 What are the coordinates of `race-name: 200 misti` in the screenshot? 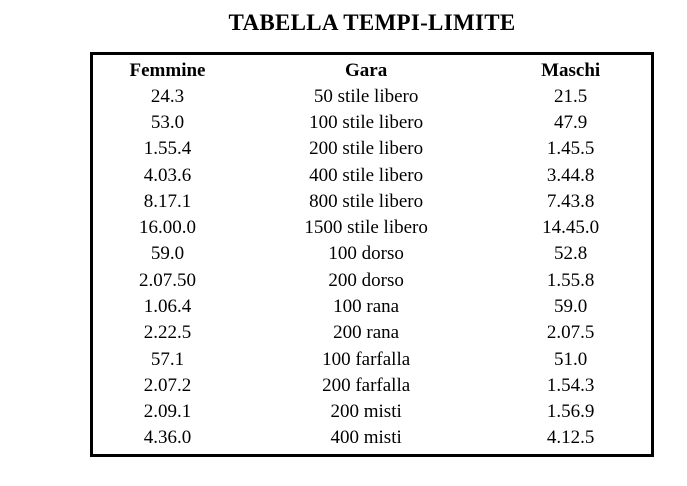 It's located at (366, 412).